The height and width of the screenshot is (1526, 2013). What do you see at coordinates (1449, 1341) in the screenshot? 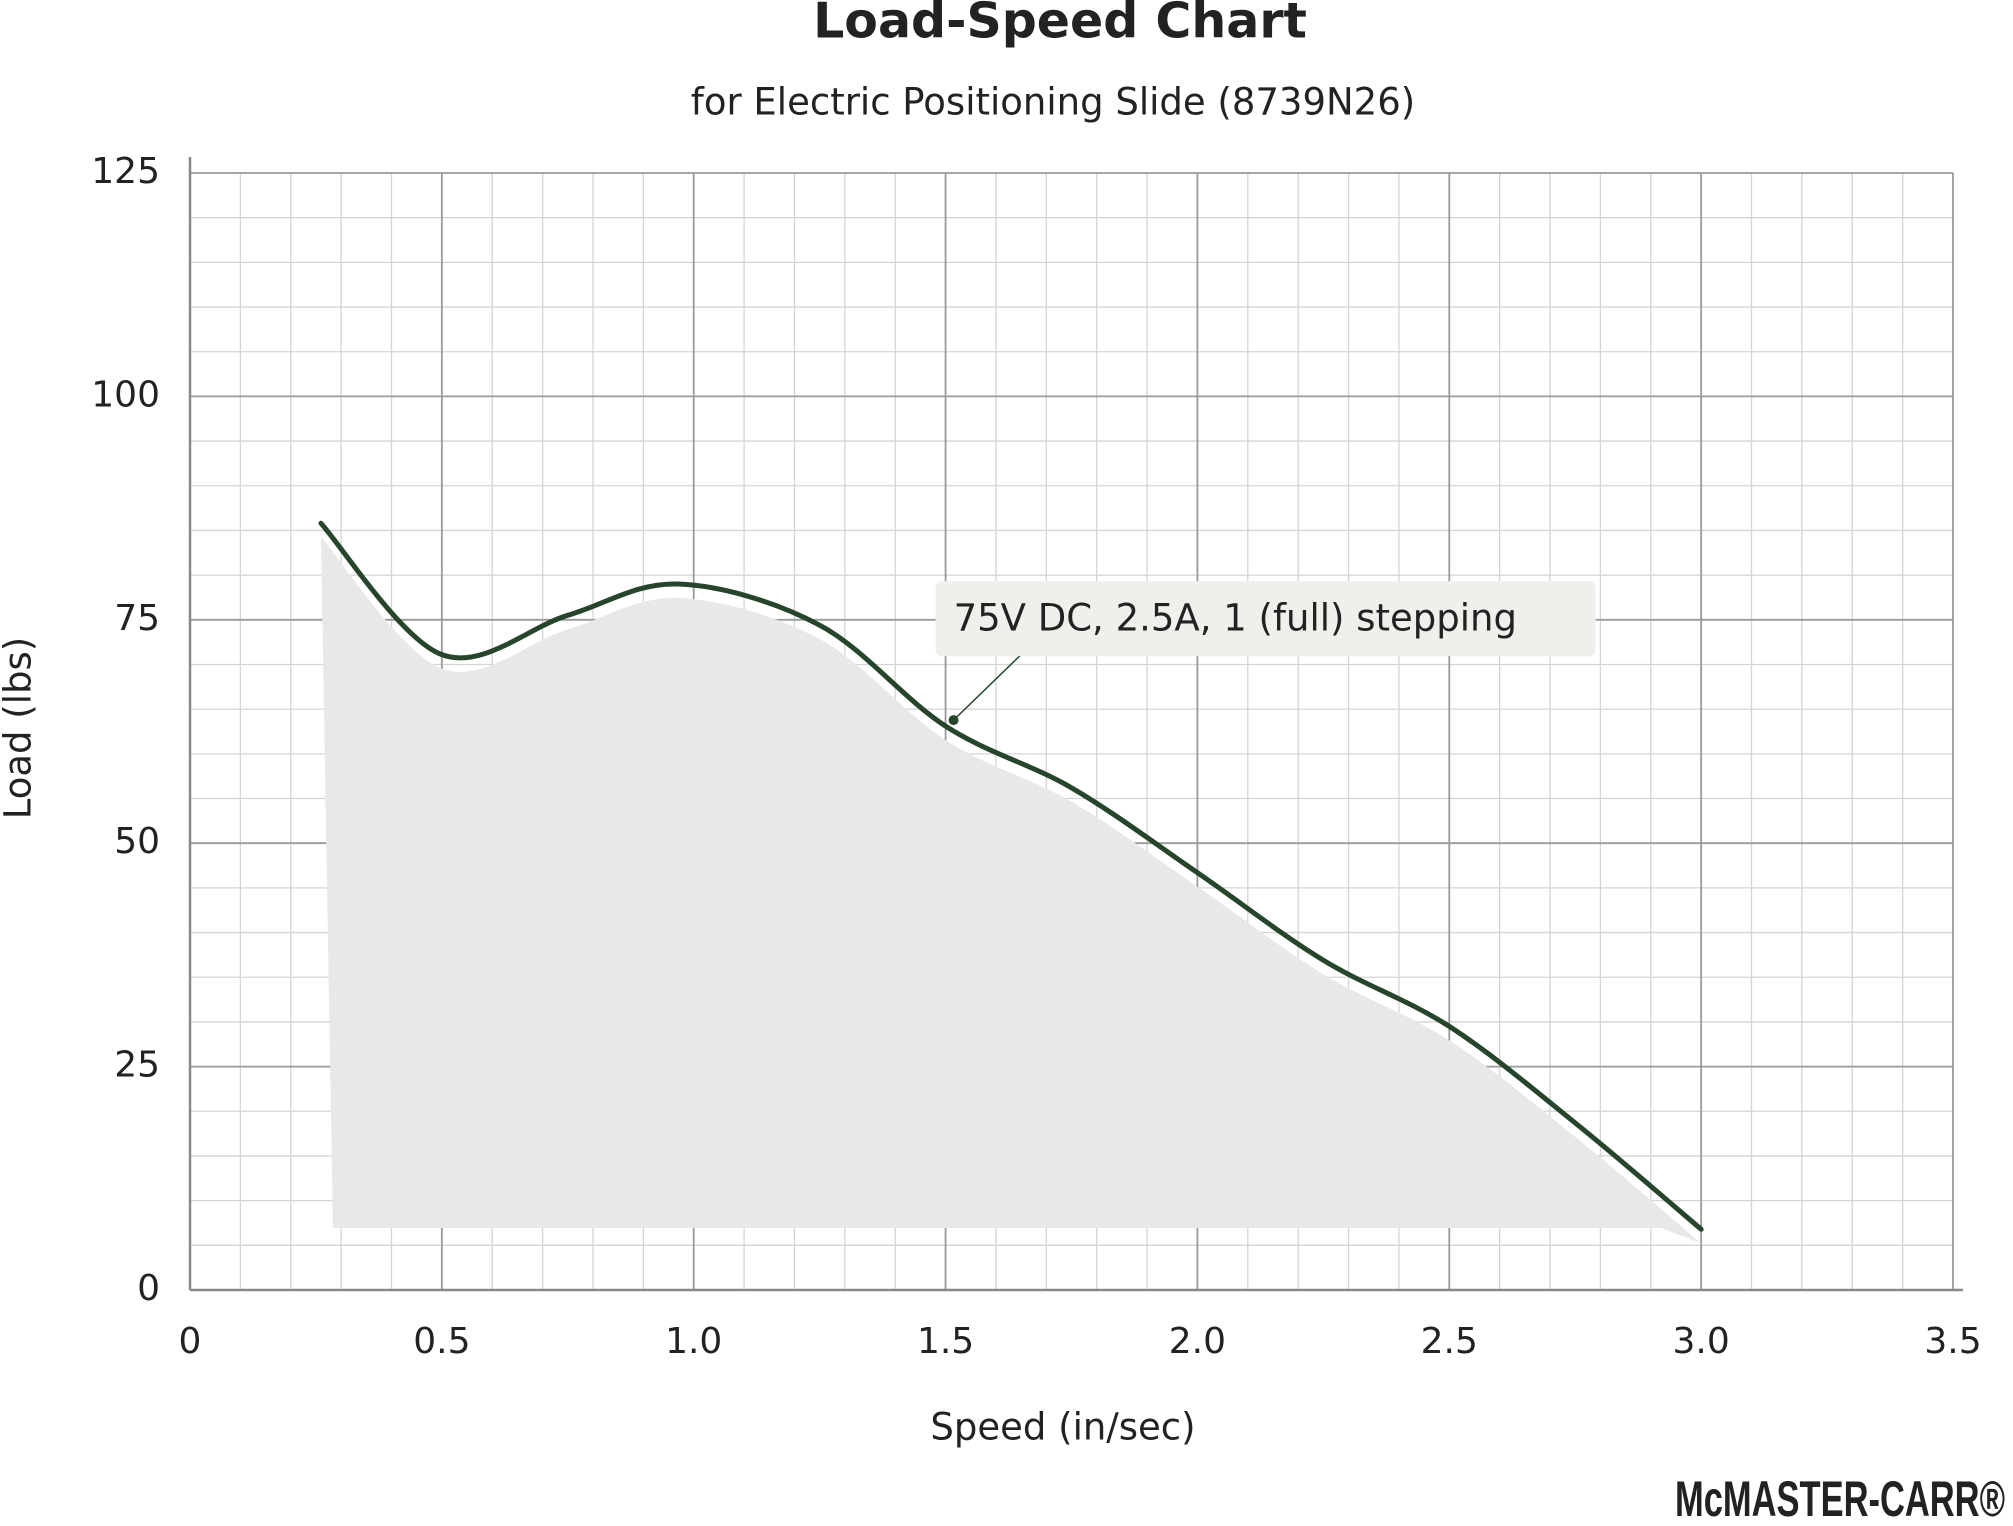
I see `x-tick-label: 2.5` at bounding box center [1449, 1341].